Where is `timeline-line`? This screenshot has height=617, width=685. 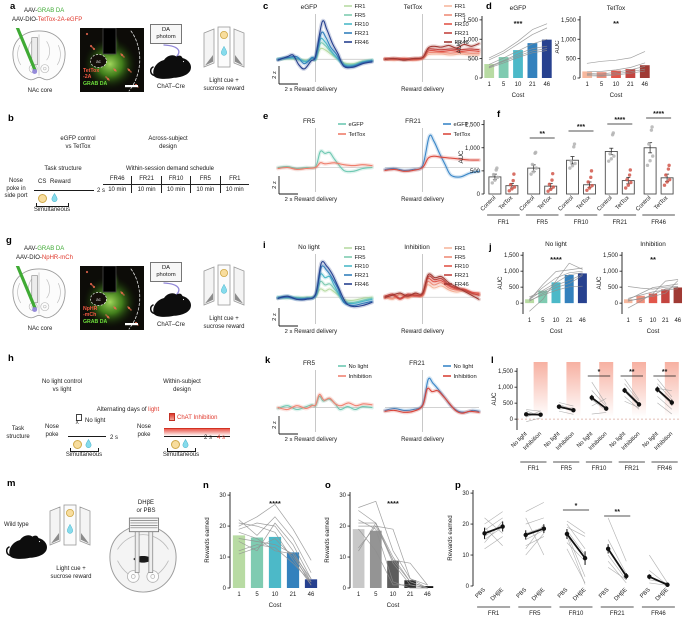
timeline-line is located at coordinates (197, 436).